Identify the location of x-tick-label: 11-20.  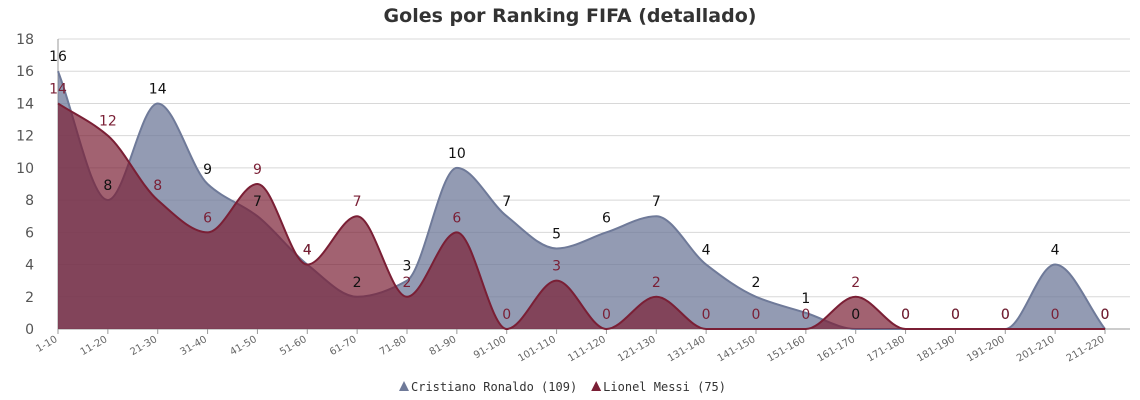
(94, 346).